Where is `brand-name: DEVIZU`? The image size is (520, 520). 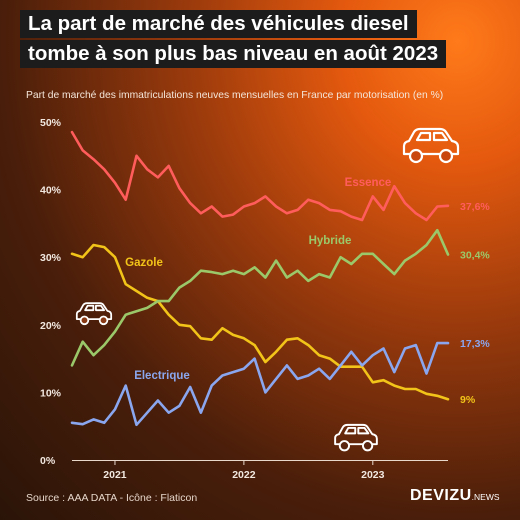 brand-name: DEVIZU is located at coordinates (441, 495).